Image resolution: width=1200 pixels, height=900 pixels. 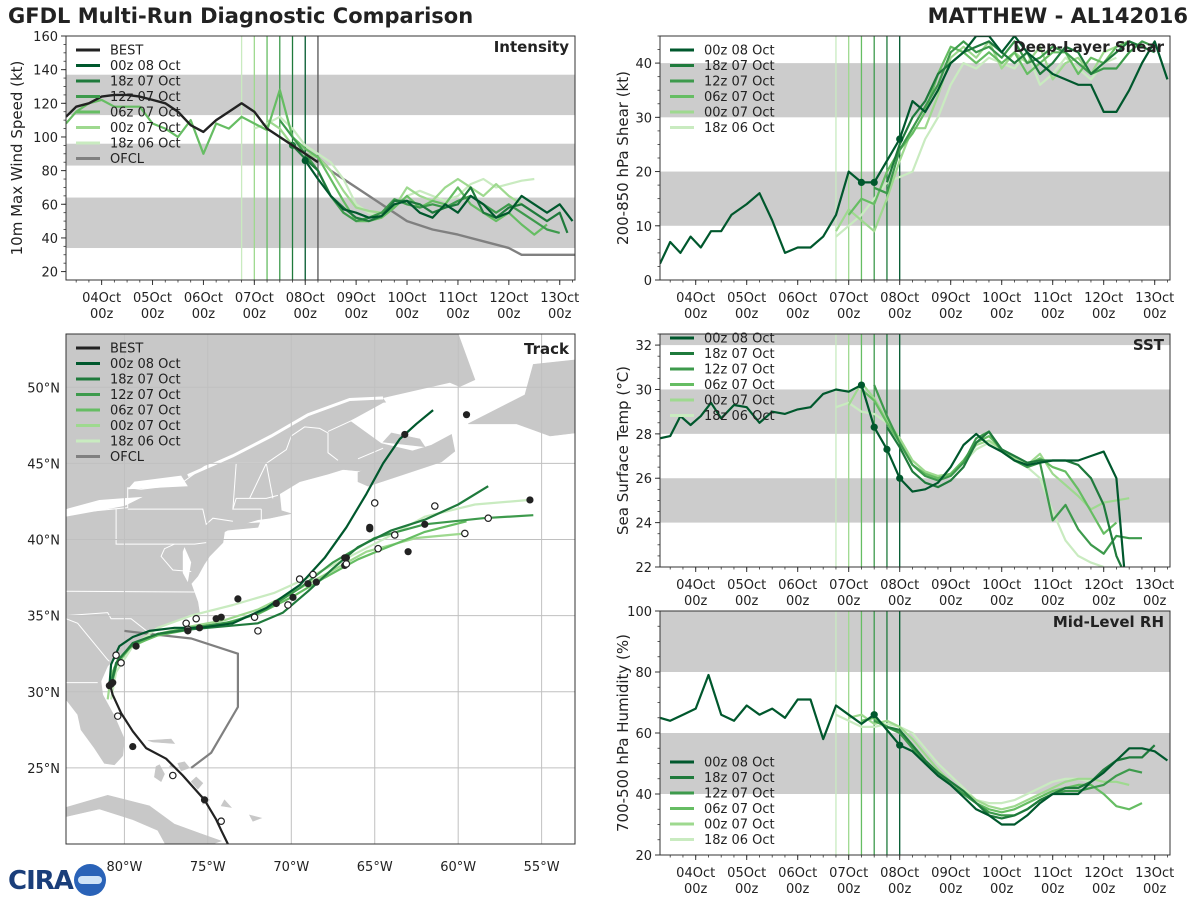 What do you see at coordinates (41, 881) in the screenshot?
I see `cira-logo-text: CIRA` at bounding box center [41, 881].